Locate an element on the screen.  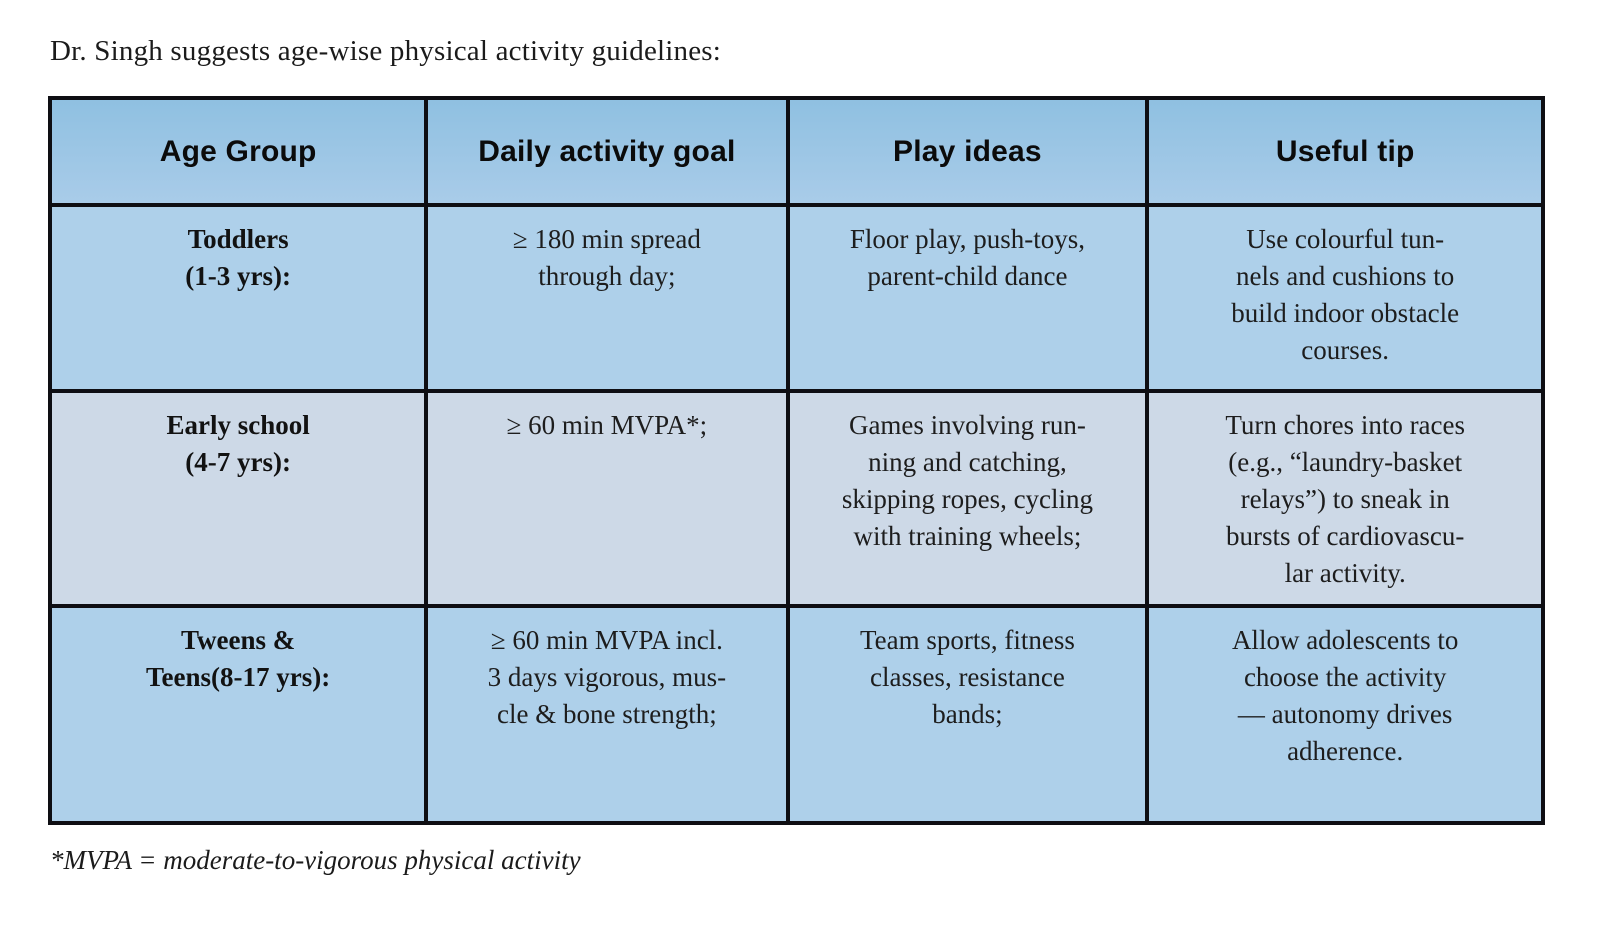
cell-early-school-daily-goal: ≥ 60 min MVPA*; is located at coordinates (607, 498).